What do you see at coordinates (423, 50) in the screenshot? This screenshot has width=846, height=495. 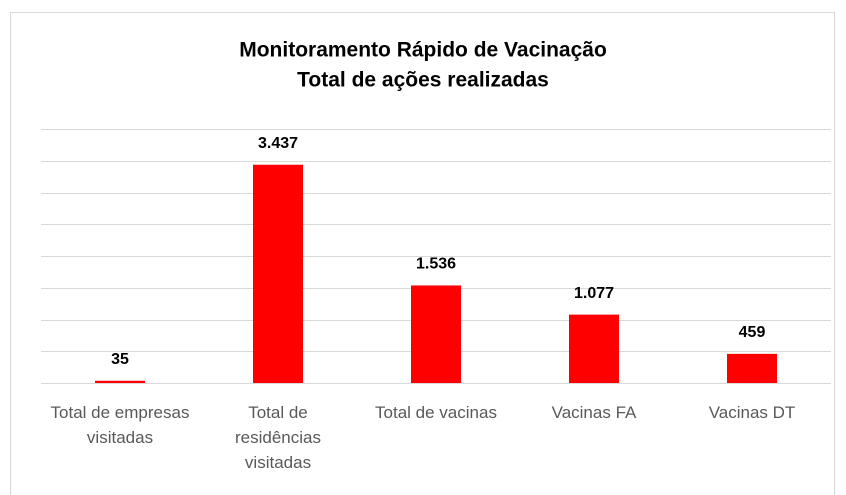 I see `chart-title: Monitoramento Rápido de Vacinação` at bounding box center [423, 50].